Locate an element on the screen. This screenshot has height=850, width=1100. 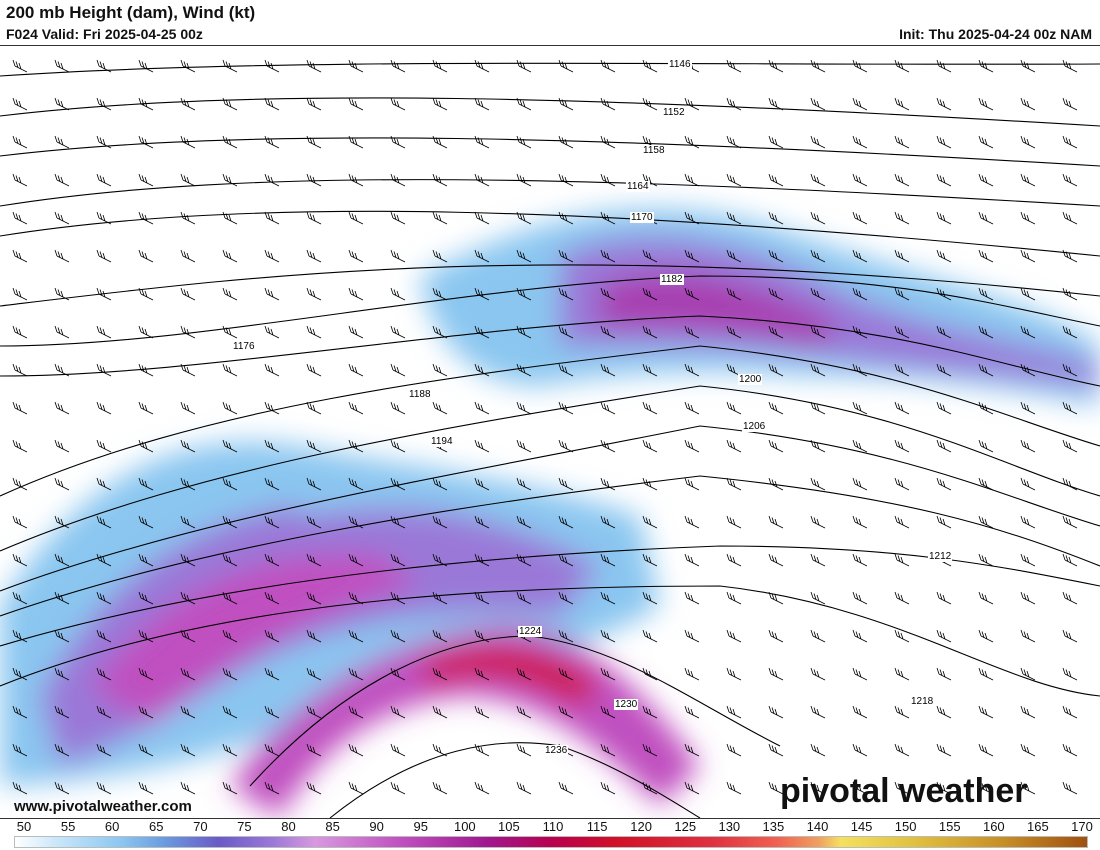
colorbar-tick: 170 is located at coordinates (1082, 826).